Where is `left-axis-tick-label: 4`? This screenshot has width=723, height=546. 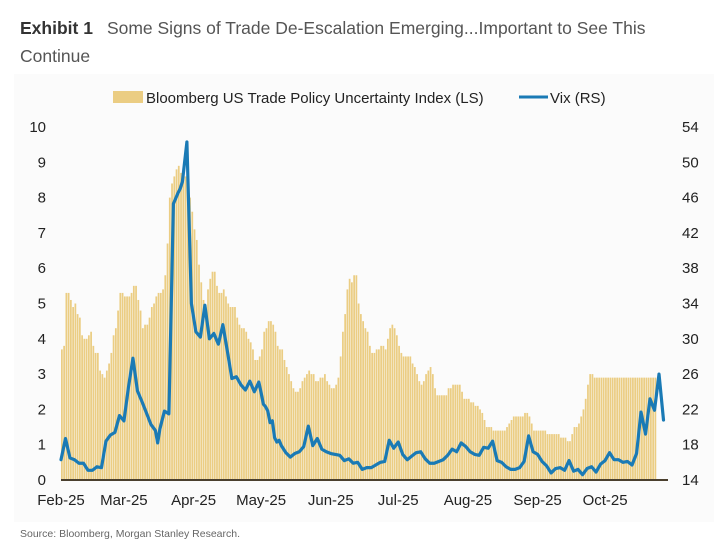
left-axis-tick-label: 4 is located at coordinates (42, 339).